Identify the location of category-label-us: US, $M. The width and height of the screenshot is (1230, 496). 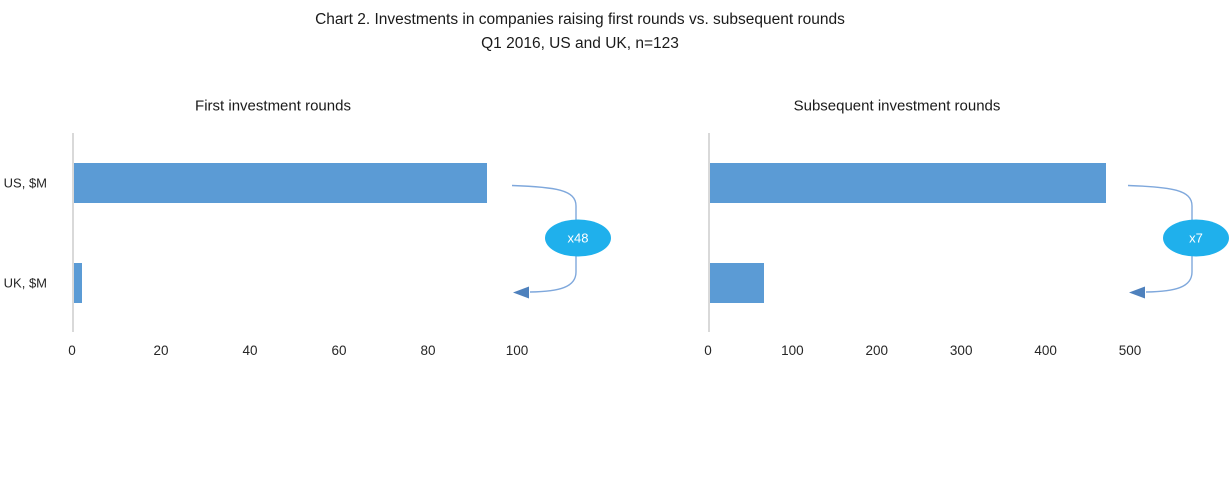
(25, 183).